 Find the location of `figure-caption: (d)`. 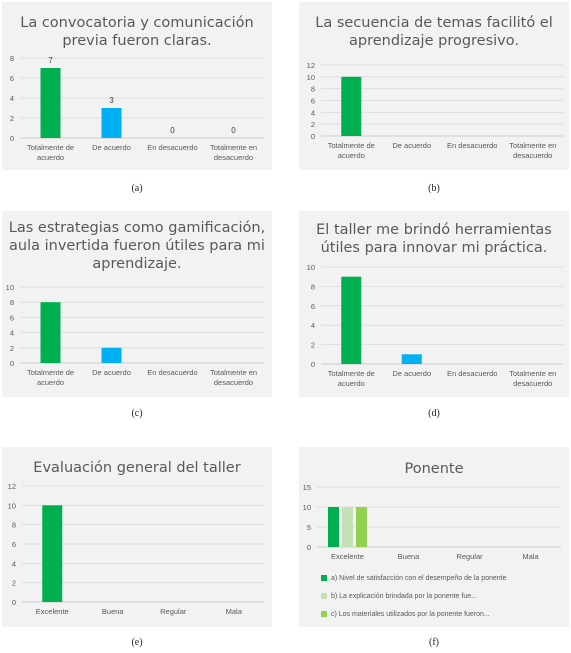

figure-caption: (d) is located at coordinates (434, 413).